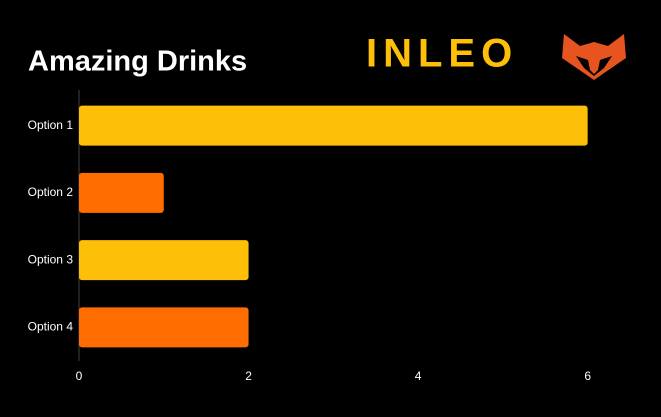 The width and height of the screenshot is (661, 417). What do you see at coordinates (51, 125) in the screenshot?
I see `y-tick-label: Option 1` at bounding box center [51, 125].